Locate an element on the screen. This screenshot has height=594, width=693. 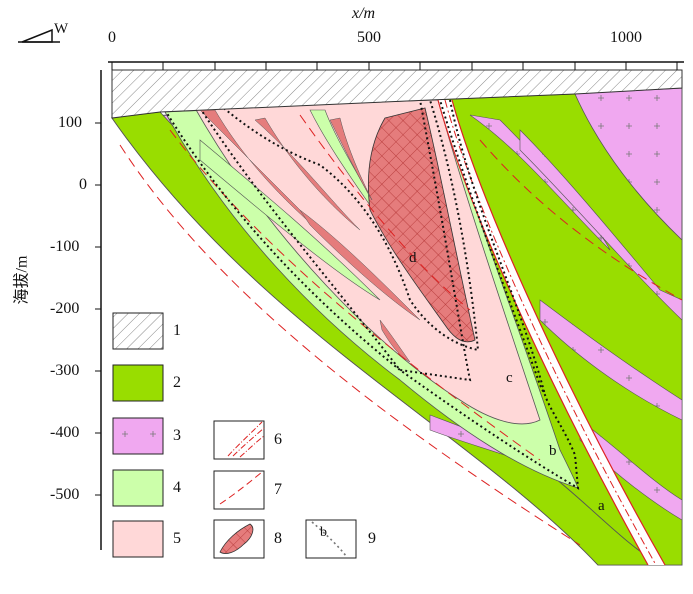
y-axis-label: 海拔/m is located at coordinates (22, 280).